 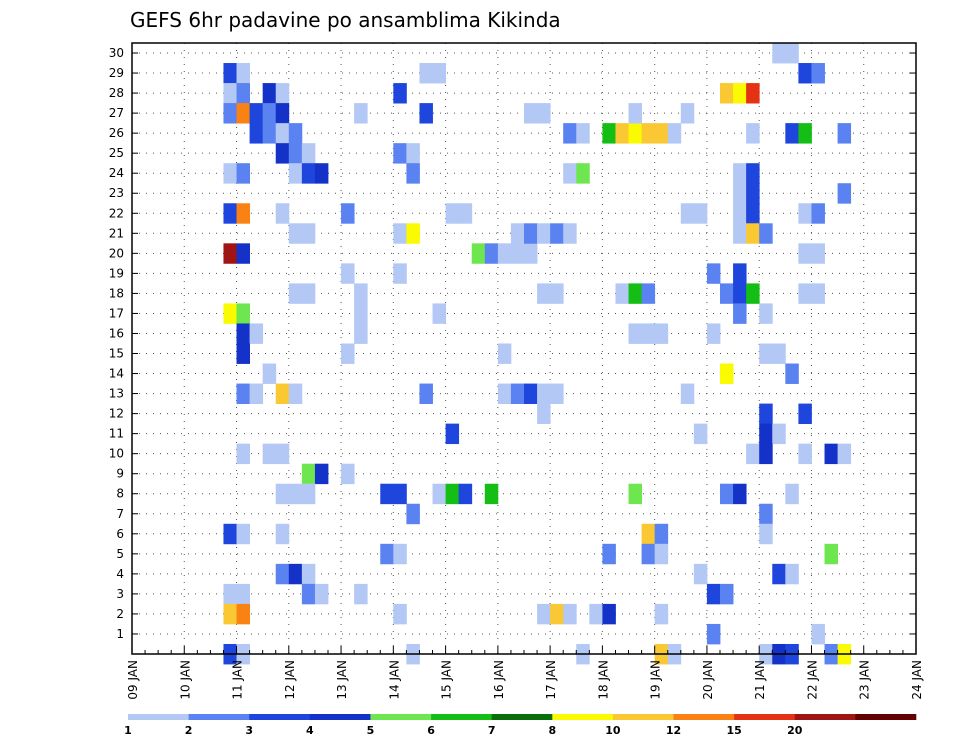 What do you see at coordinates (708, 680) in the screenshot?
I see `x-tick-label: 20 JAN` at bounding box center [708, 680].